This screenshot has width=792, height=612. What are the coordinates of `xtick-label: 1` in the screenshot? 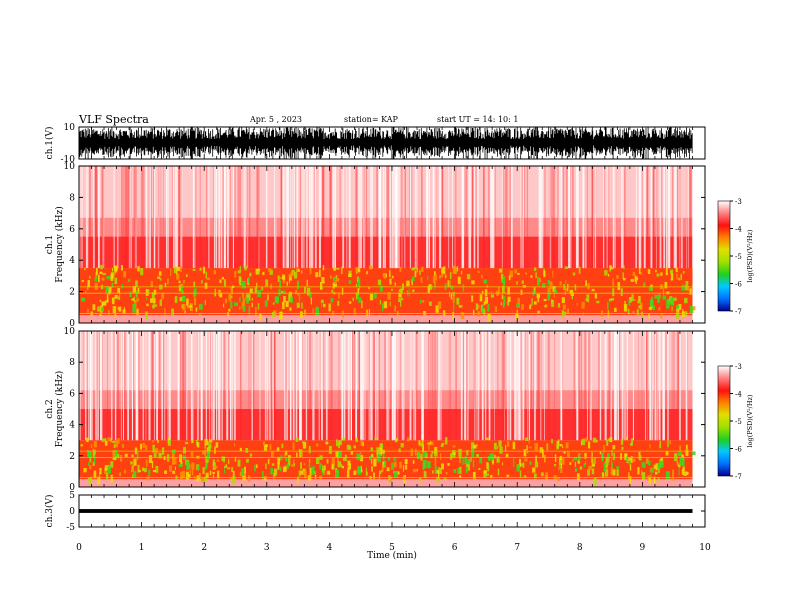 It's located at (142, 548).